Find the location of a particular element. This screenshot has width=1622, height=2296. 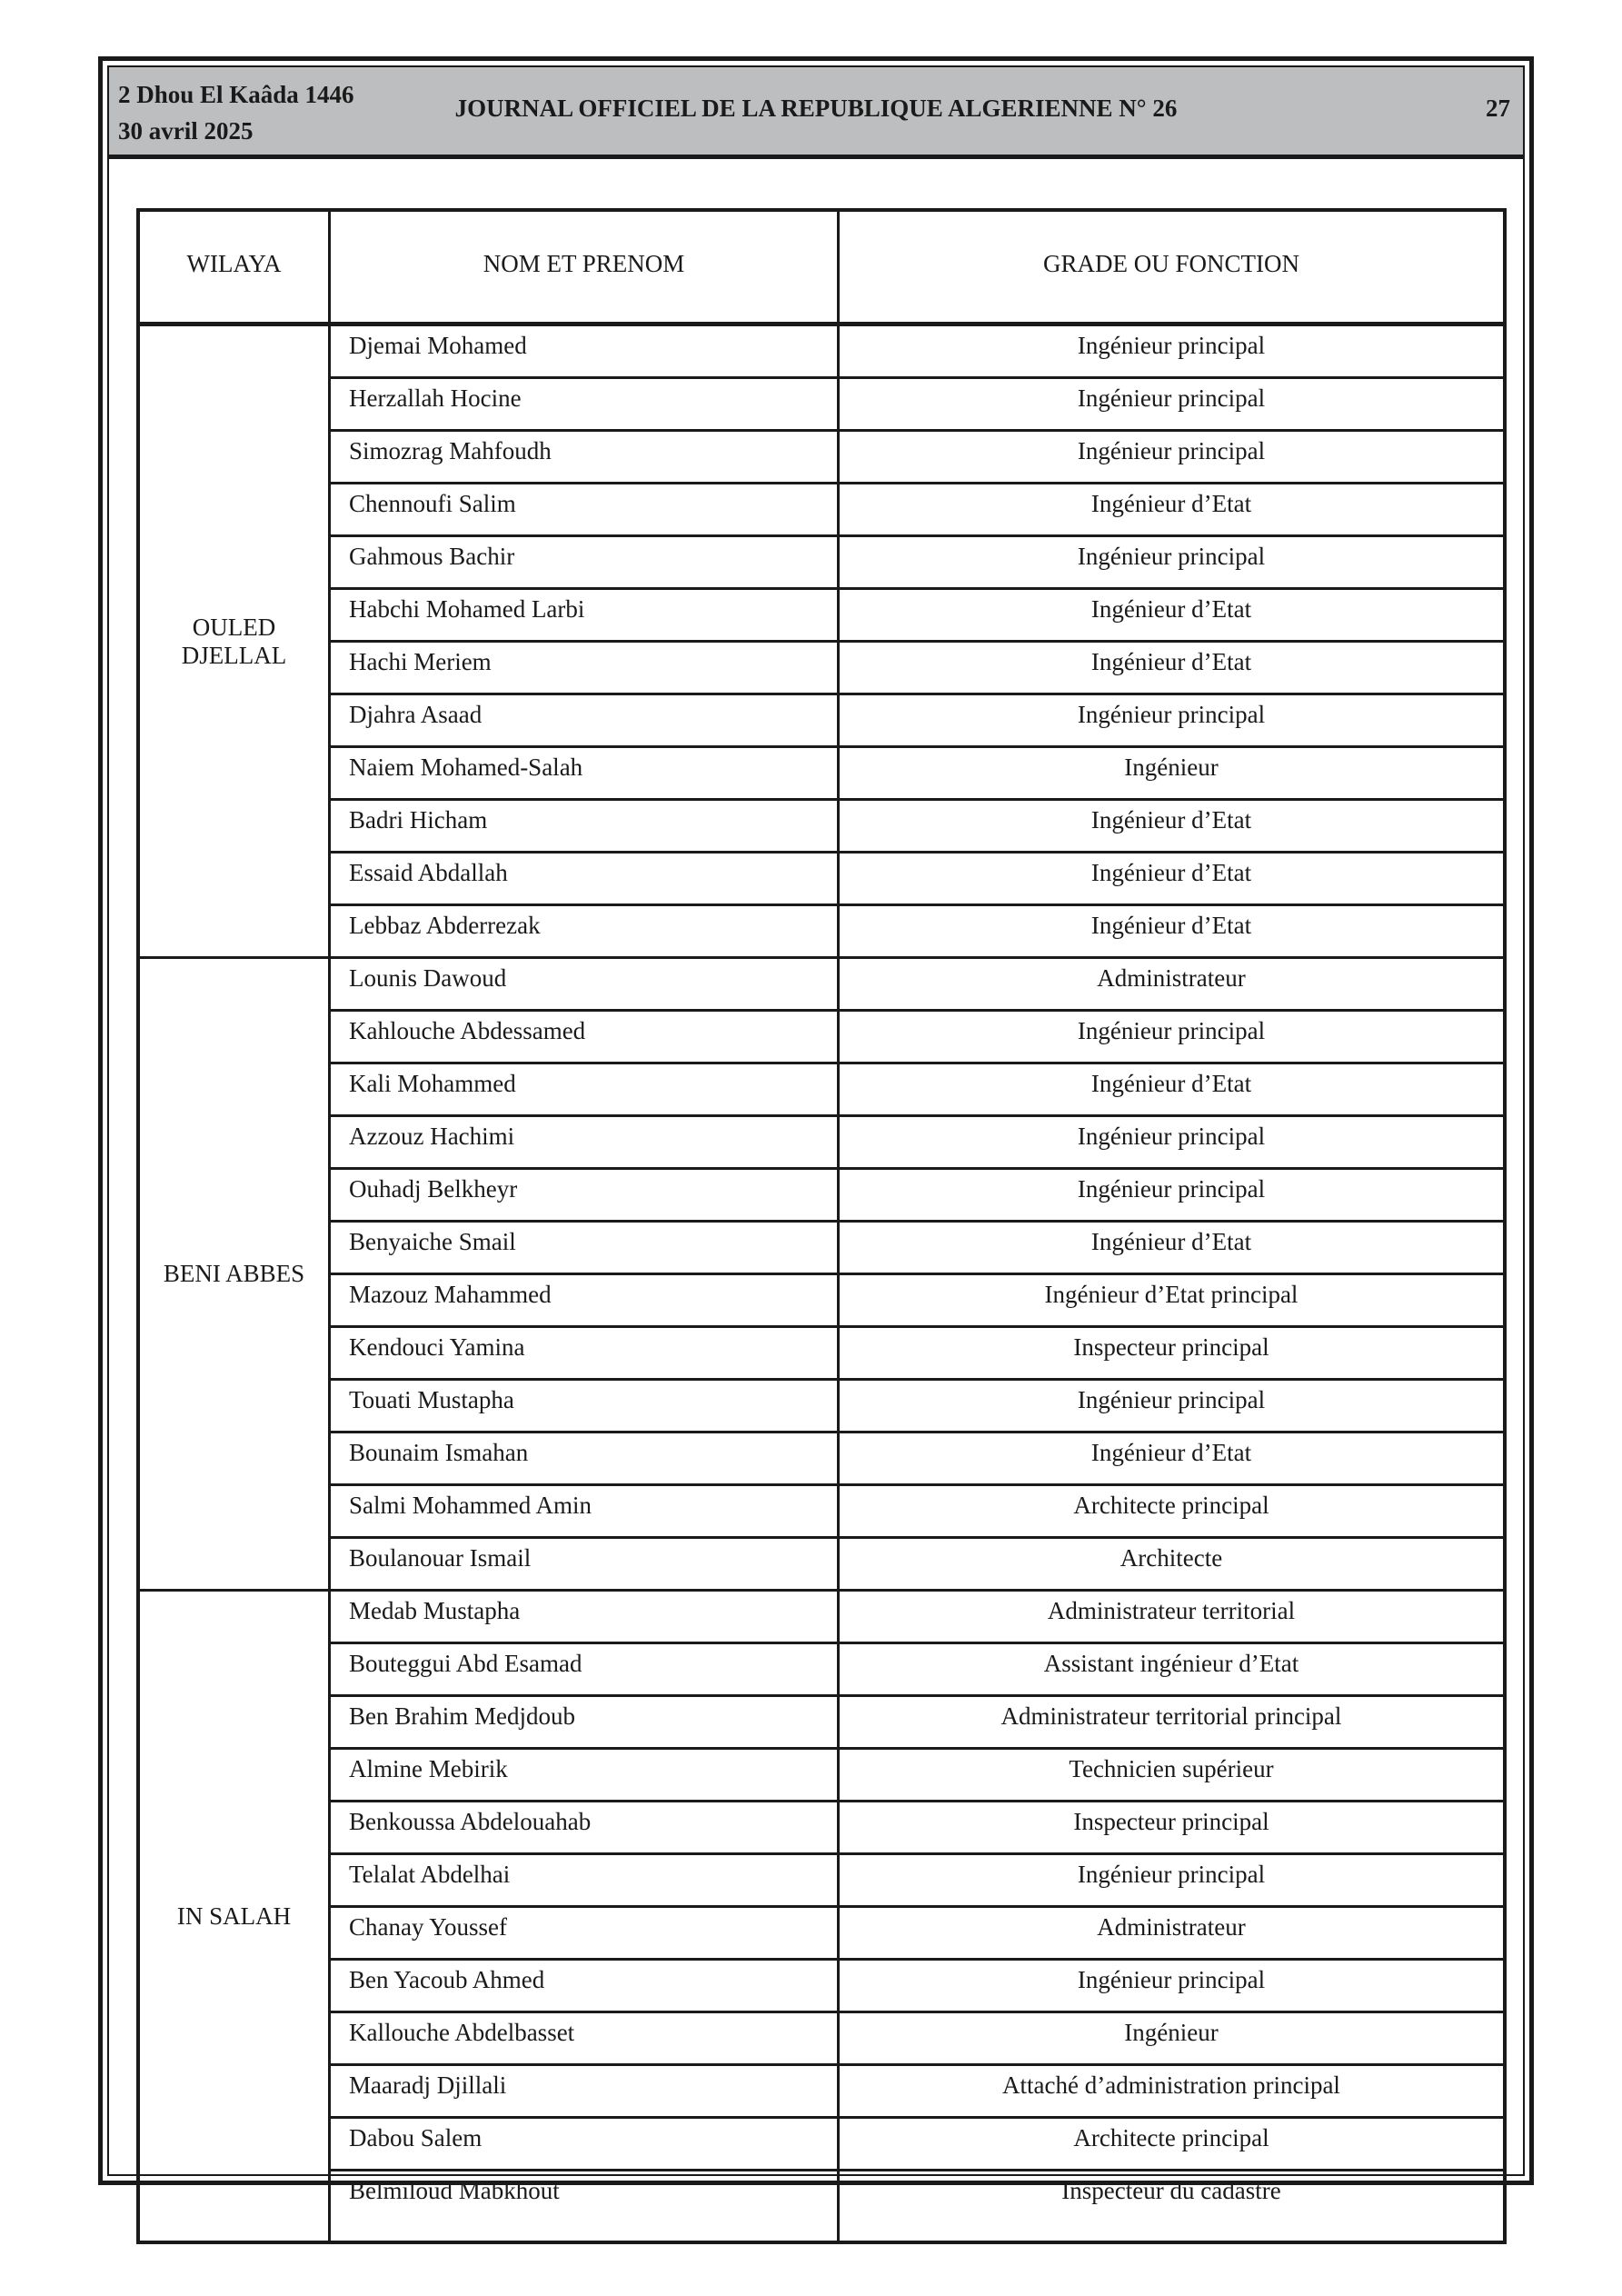

table-row: Kallouche Abdelbasset Ingénieur is located at coordinates (822, 2038).